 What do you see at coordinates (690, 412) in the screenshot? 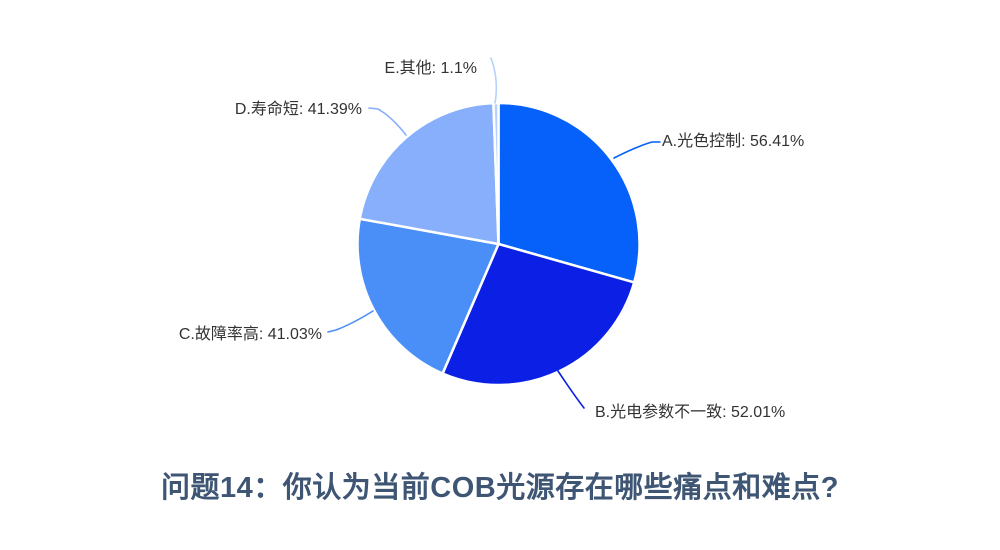
I see `slice-label-b: B.光电参数不一致: 52.01%` at bounding box center [690, 412].